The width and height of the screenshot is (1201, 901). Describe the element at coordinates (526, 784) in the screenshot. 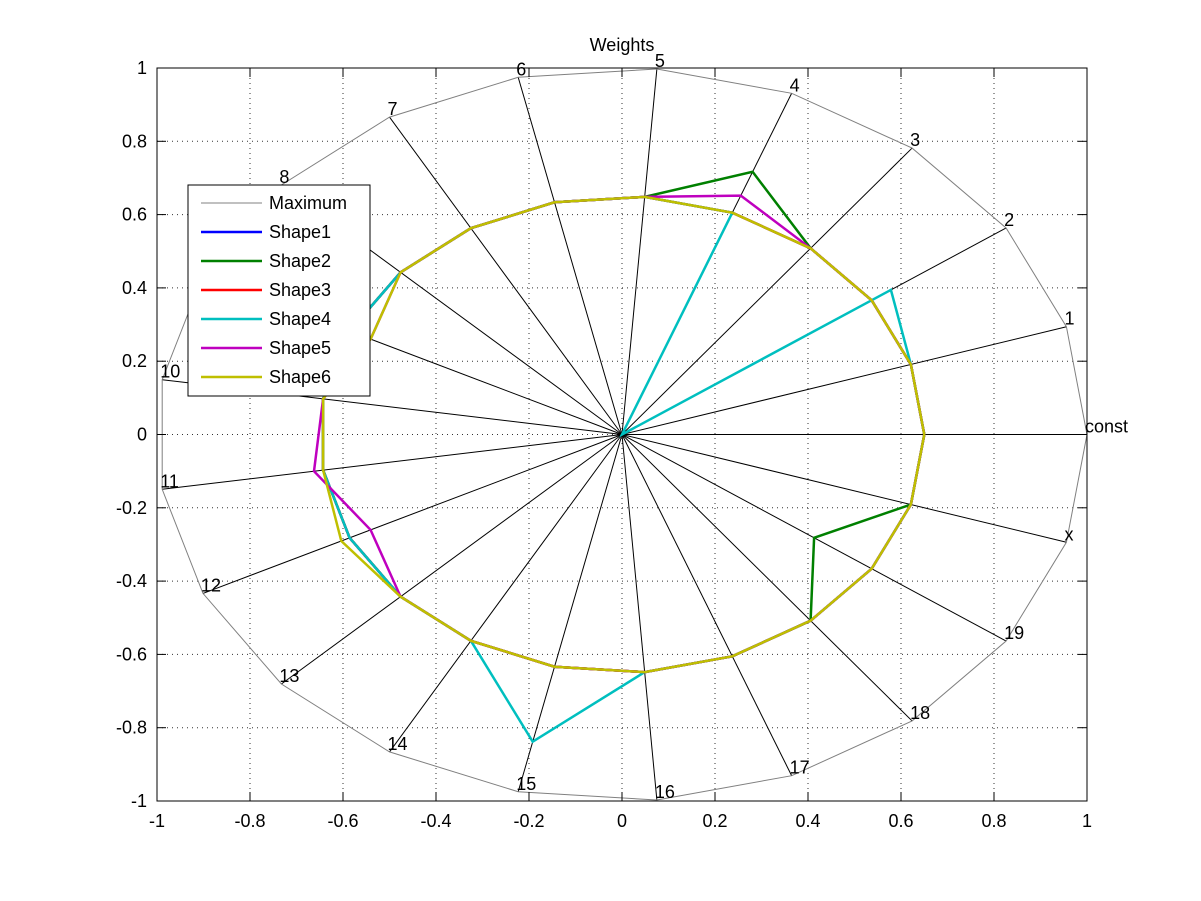

I see `spoke-label: 15` at that location.